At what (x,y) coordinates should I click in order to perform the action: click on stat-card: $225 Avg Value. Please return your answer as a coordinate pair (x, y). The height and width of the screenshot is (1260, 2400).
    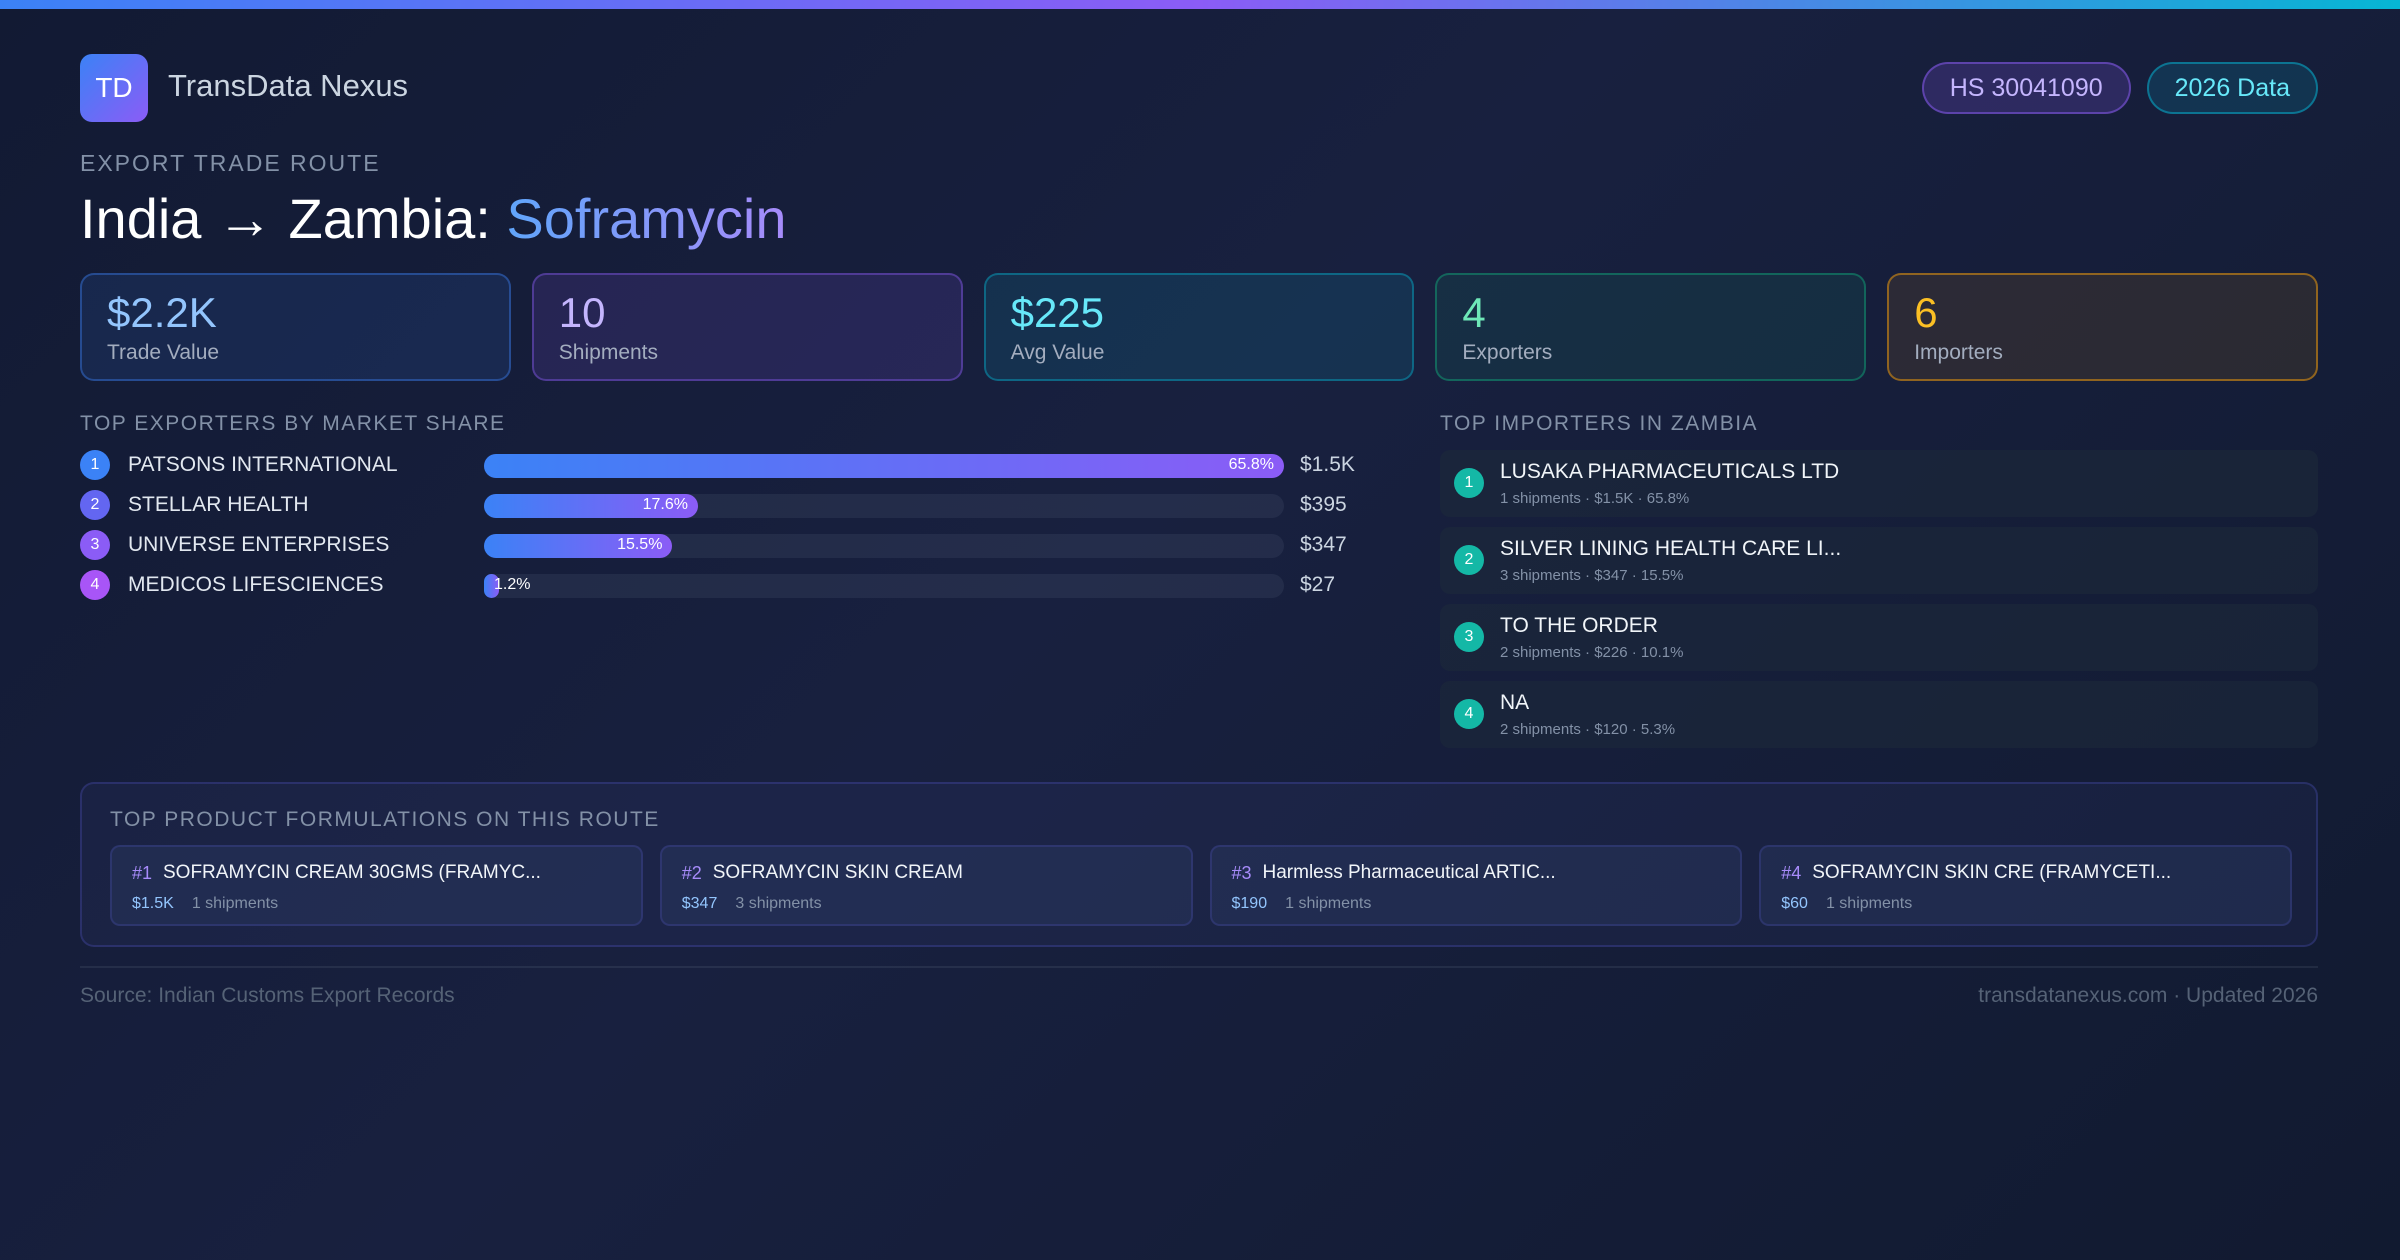
    Looking at the image, I should click on (1199, 327).